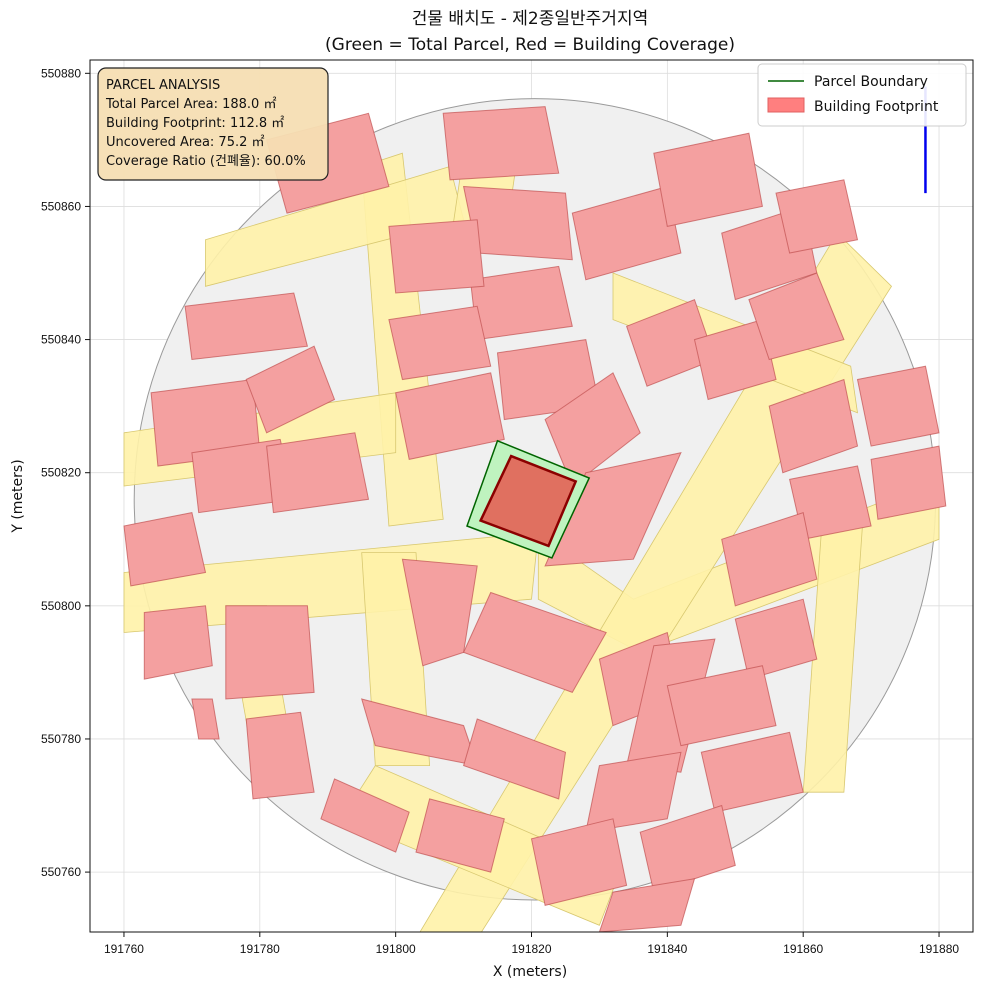  What do you see at coordinates (939, 949) in the screenshot?
I see `x-tick-label: 191880` at bounding box center [939, 949].